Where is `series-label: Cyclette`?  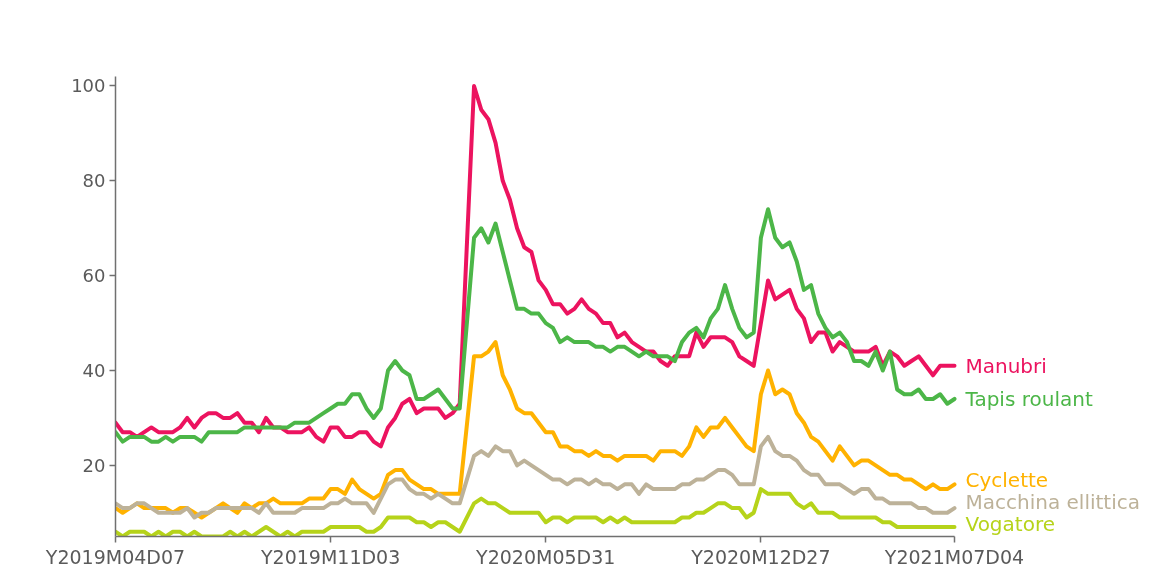 series-label: Cyclette is located at coordinates (1007, 479).